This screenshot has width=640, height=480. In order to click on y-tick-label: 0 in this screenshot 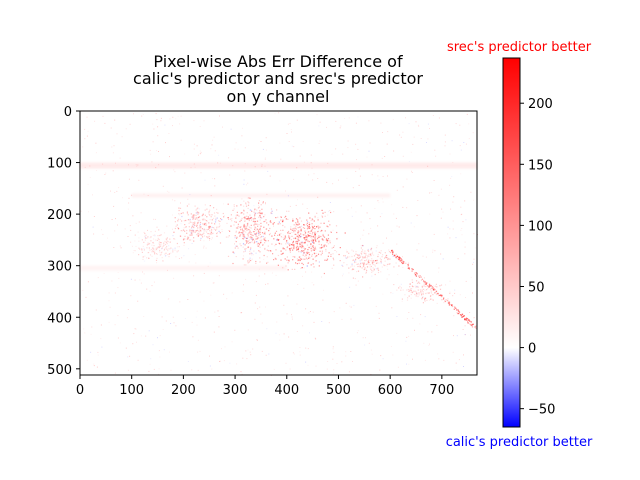, I will do `click(68, 112)`.